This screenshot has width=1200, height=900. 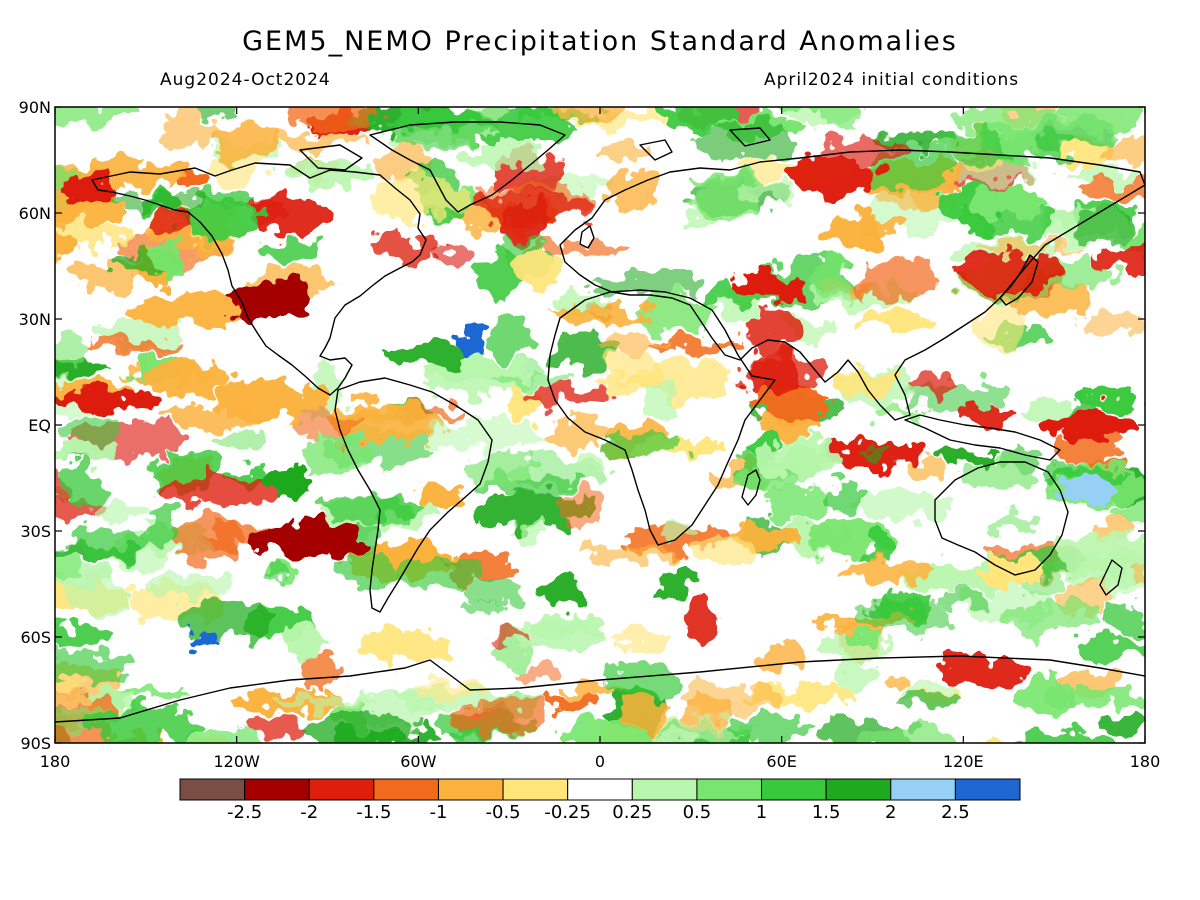 I want to click on colorbar-label: -0.25, so click(x=567, y=812).